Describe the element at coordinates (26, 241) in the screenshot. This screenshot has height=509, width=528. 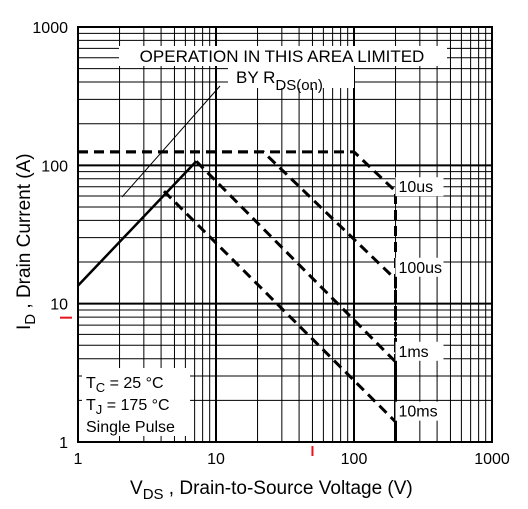
I see `y-axis-title: ID , Drain Current (A)` at that location.